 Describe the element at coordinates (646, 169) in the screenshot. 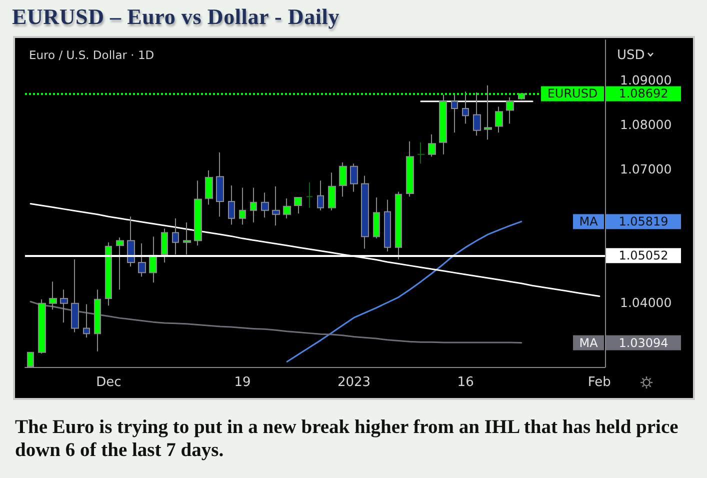

I see `y-tick-label: 1.07000` at that location.